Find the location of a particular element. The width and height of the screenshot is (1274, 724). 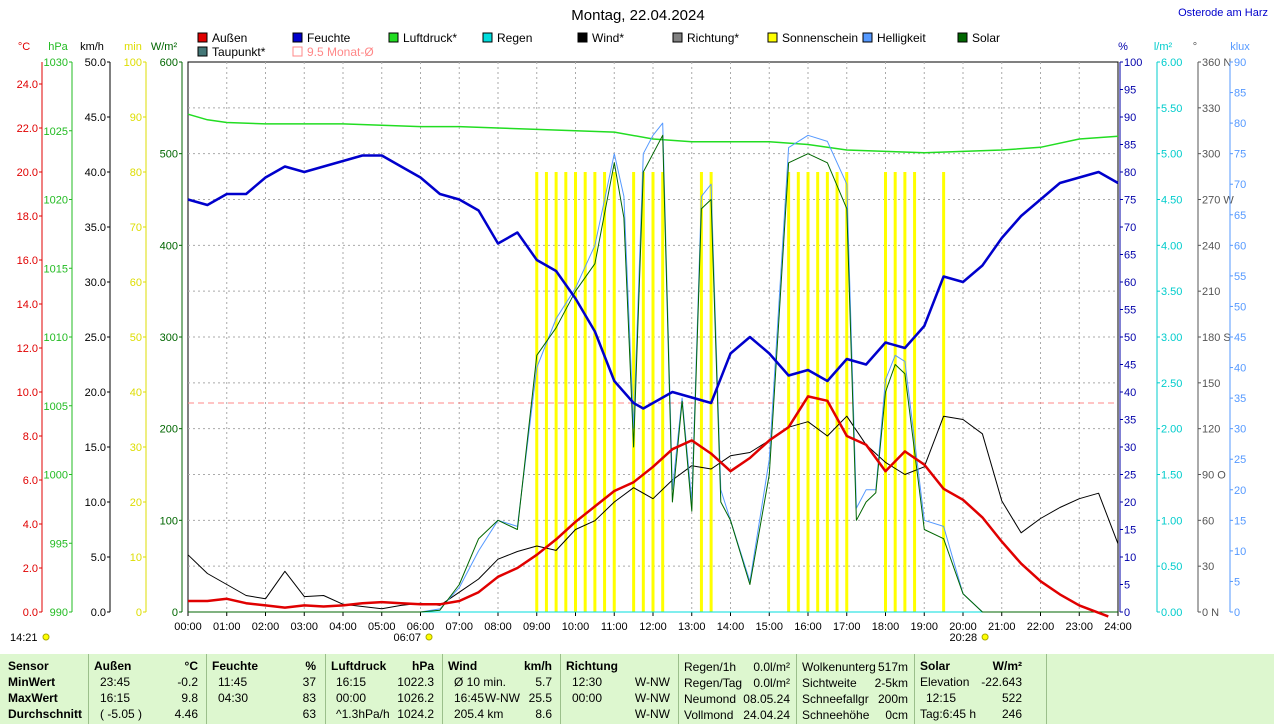

left-axis-tick-label: 20.0 is located at coordinates (95, 393).